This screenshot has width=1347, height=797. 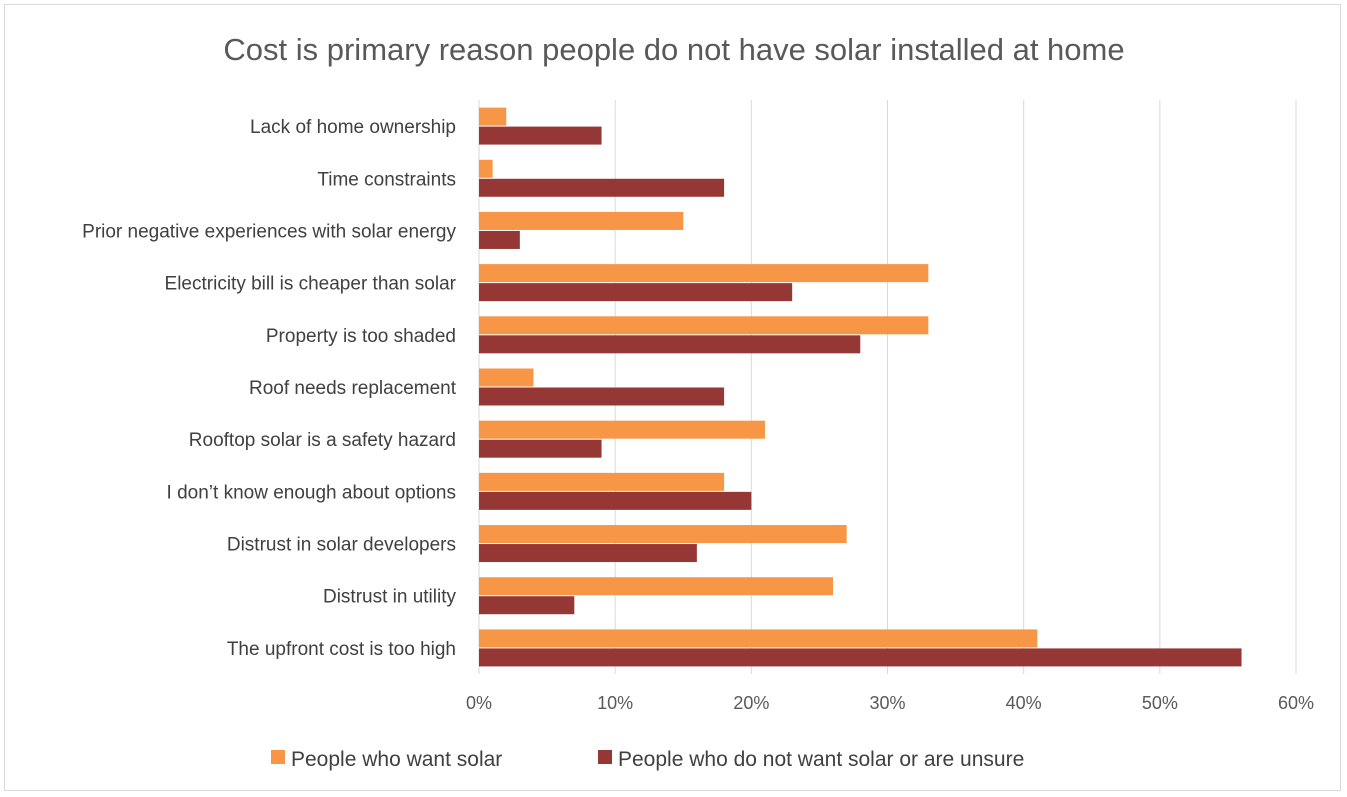 I want to click on category-label: Distrust in utility, so click(x=390, y=597).